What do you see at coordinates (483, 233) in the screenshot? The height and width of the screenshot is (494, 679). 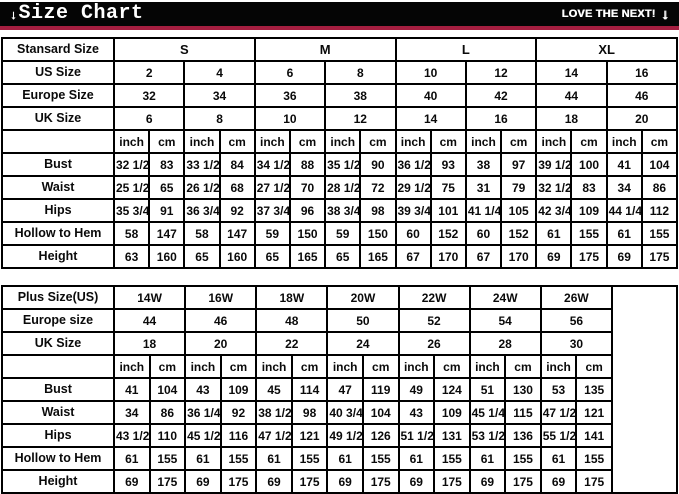 I see `value-cell: 60` at bounding box center [483, 233].